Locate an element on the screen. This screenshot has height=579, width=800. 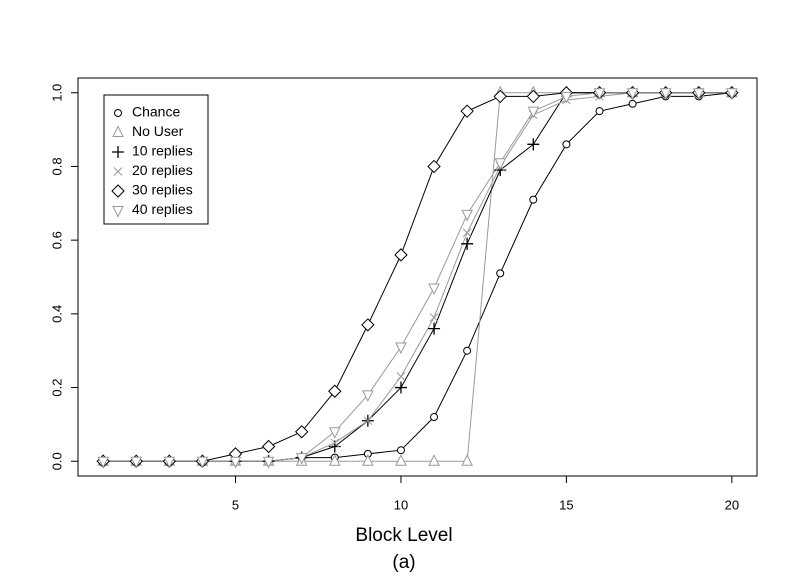
legend-label: 10 replies is located at coordinates (162, 151).